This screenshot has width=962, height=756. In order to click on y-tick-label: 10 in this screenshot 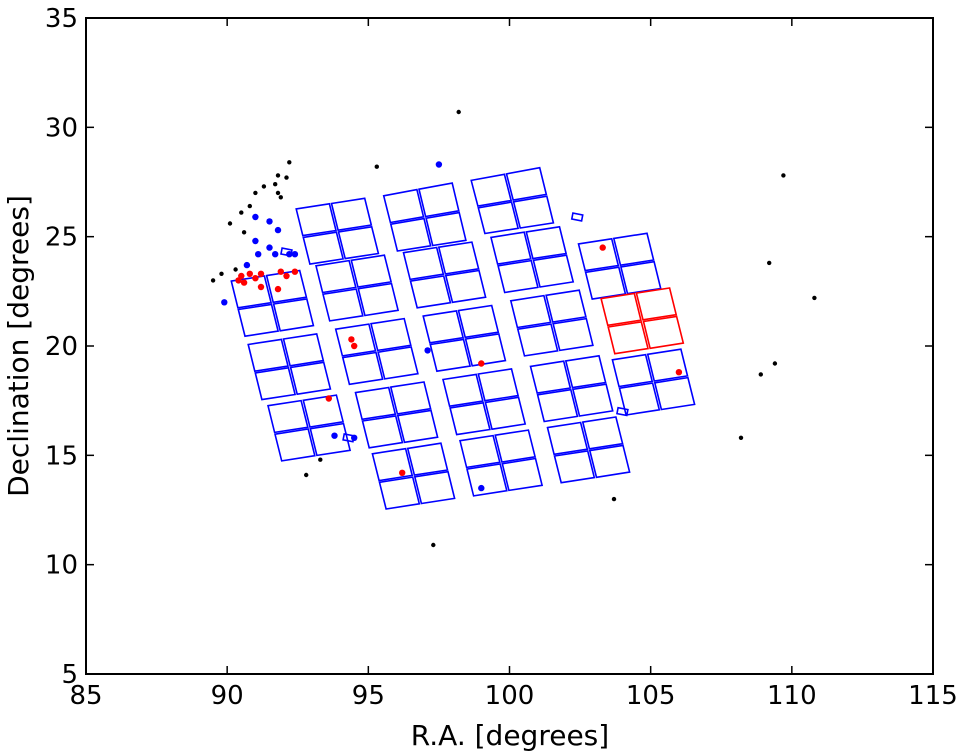, I will do `click(61, 566)`.